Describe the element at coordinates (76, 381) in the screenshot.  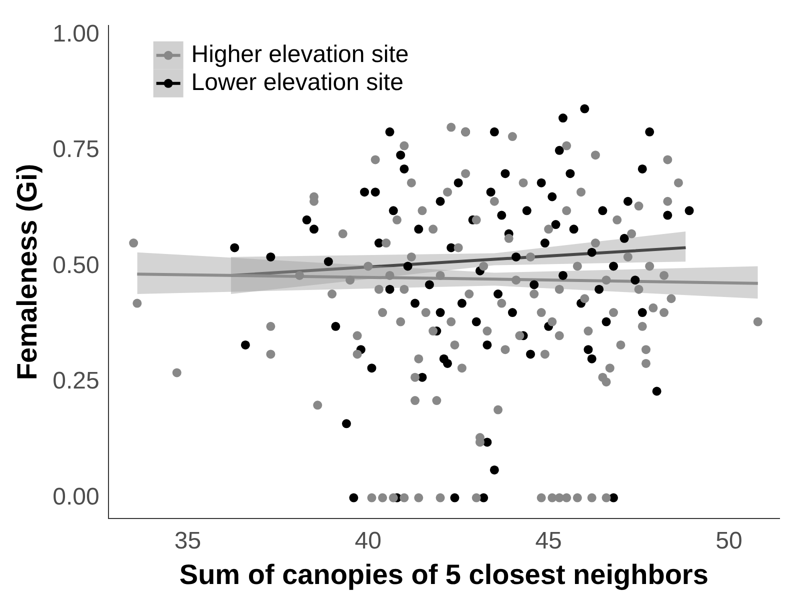
I see `y-tick-label: 0.25` at that location.